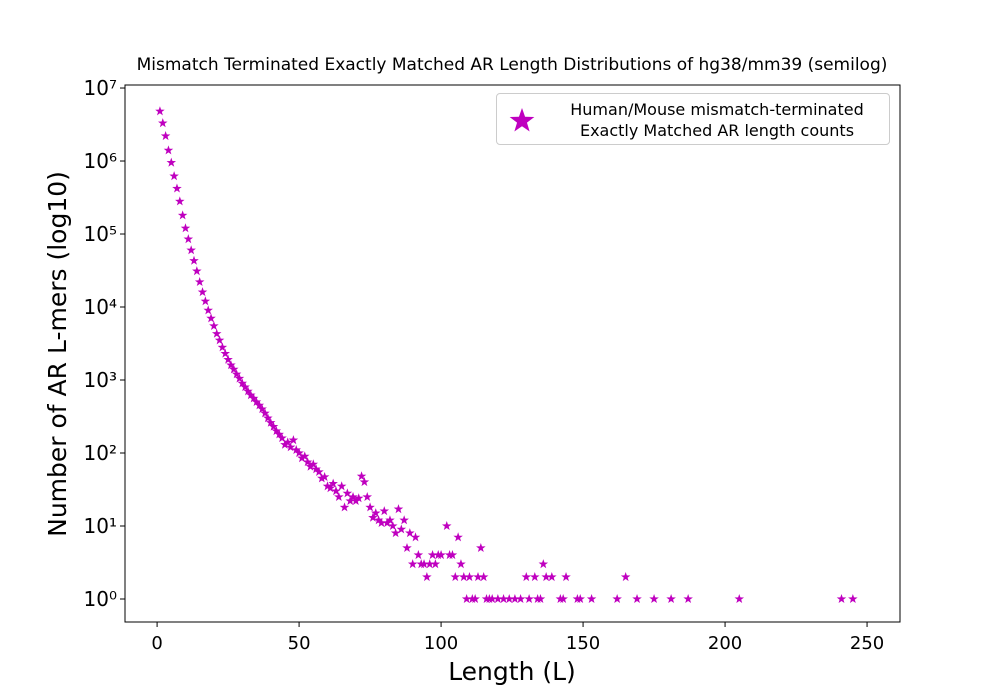  What do you see at coordinates (100, 526) in the screenshot?
I see `y-tick-label: 10¹` at bounding box center [100, 526].